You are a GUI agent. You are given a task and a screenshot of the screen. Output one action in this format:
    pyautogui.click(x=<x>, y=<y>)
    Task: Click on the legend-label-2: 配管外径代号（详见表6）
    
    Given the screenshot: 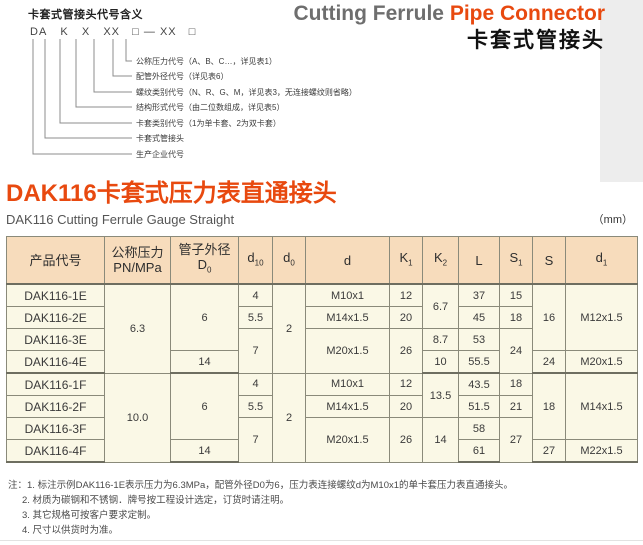 What is the action you would take?
    pyautogui.click(x=182, y=76)
    